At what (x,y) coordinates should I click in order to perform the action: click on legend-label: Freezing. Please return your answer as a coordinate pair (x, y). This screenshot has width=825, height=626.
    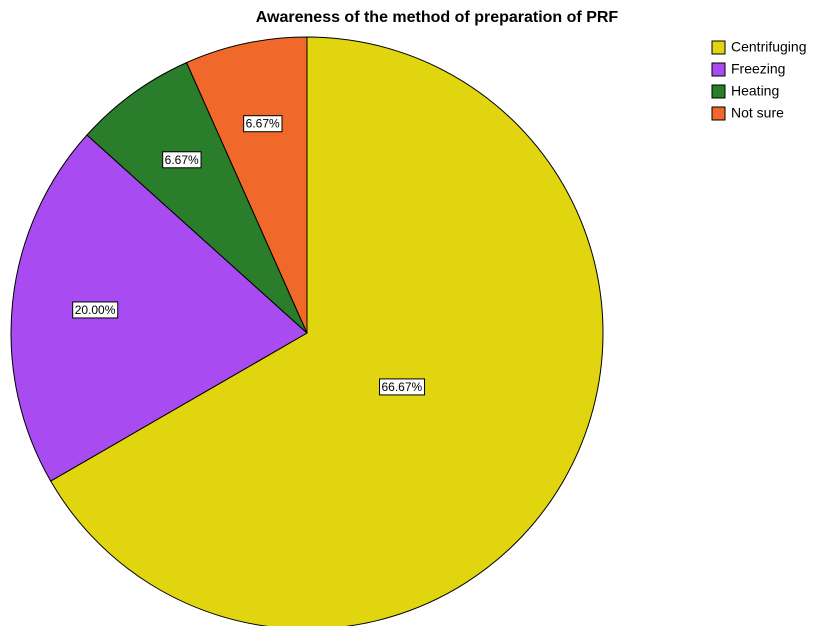
    Looking at the image, I should click on (758, 69).